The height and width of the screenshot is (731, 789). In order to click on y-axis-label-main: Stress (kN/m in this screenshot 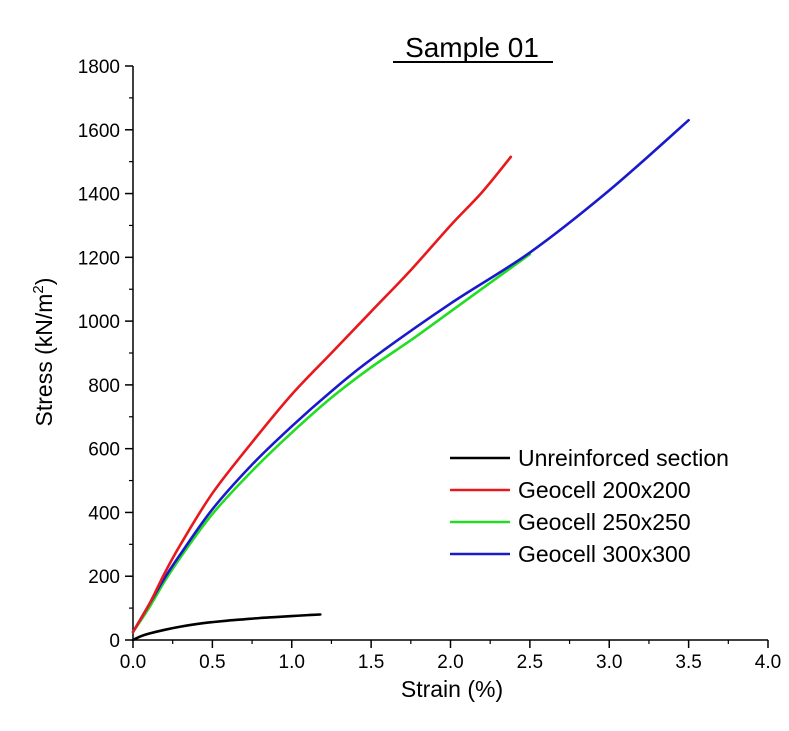, I will do `click(44, 360)`.